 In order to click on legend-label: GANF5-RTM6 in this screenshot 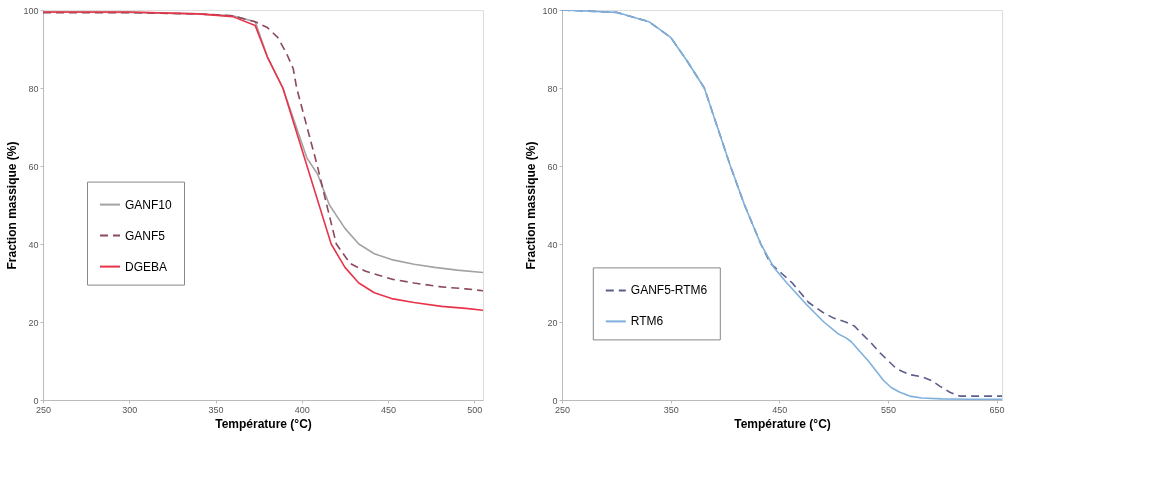, I will do `click(669, 290)`.